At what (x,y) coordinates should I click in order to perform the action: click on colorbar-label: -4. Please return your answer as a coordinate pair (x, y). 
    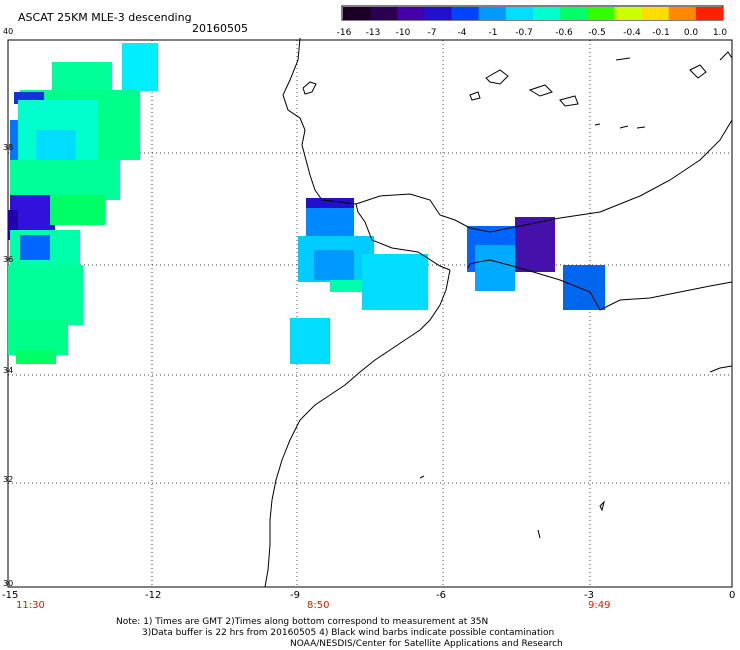
    Looking at the image, I should click on (462, 33).